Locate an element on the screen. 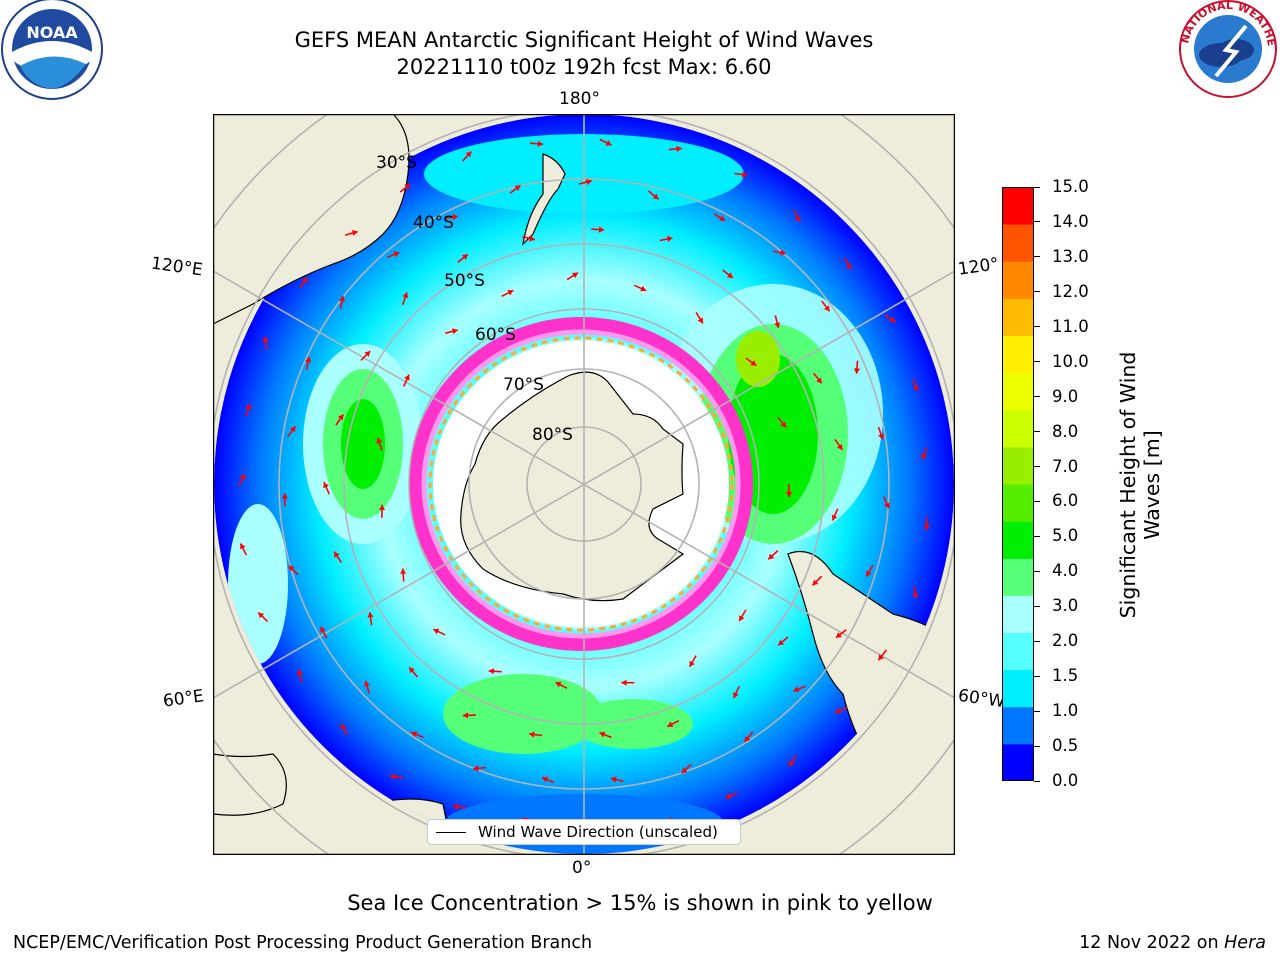 The width and height of the screenshot is (1280, 960). lon-label-180: 180° is located at coordinates (579, 99).